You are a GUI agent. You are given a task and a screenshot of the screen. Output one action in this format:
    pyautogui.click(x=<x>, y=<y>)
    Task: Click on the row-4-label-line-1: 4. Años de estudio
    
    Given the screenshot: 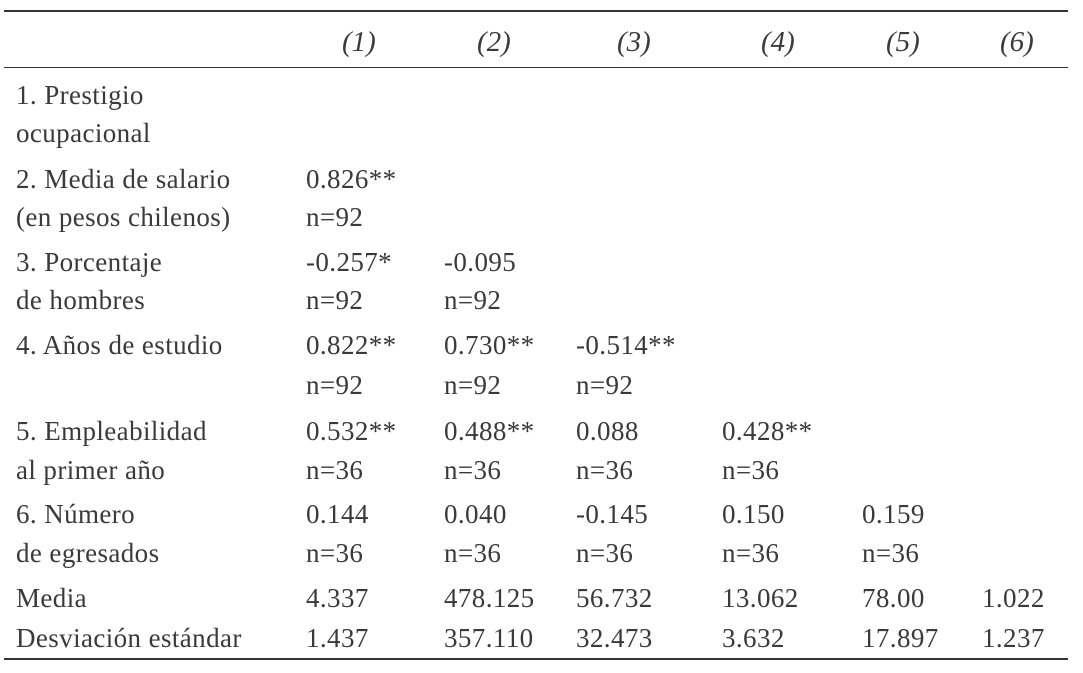 What is the action you would take?
    pyautogui.click(x=119, y=345)
    